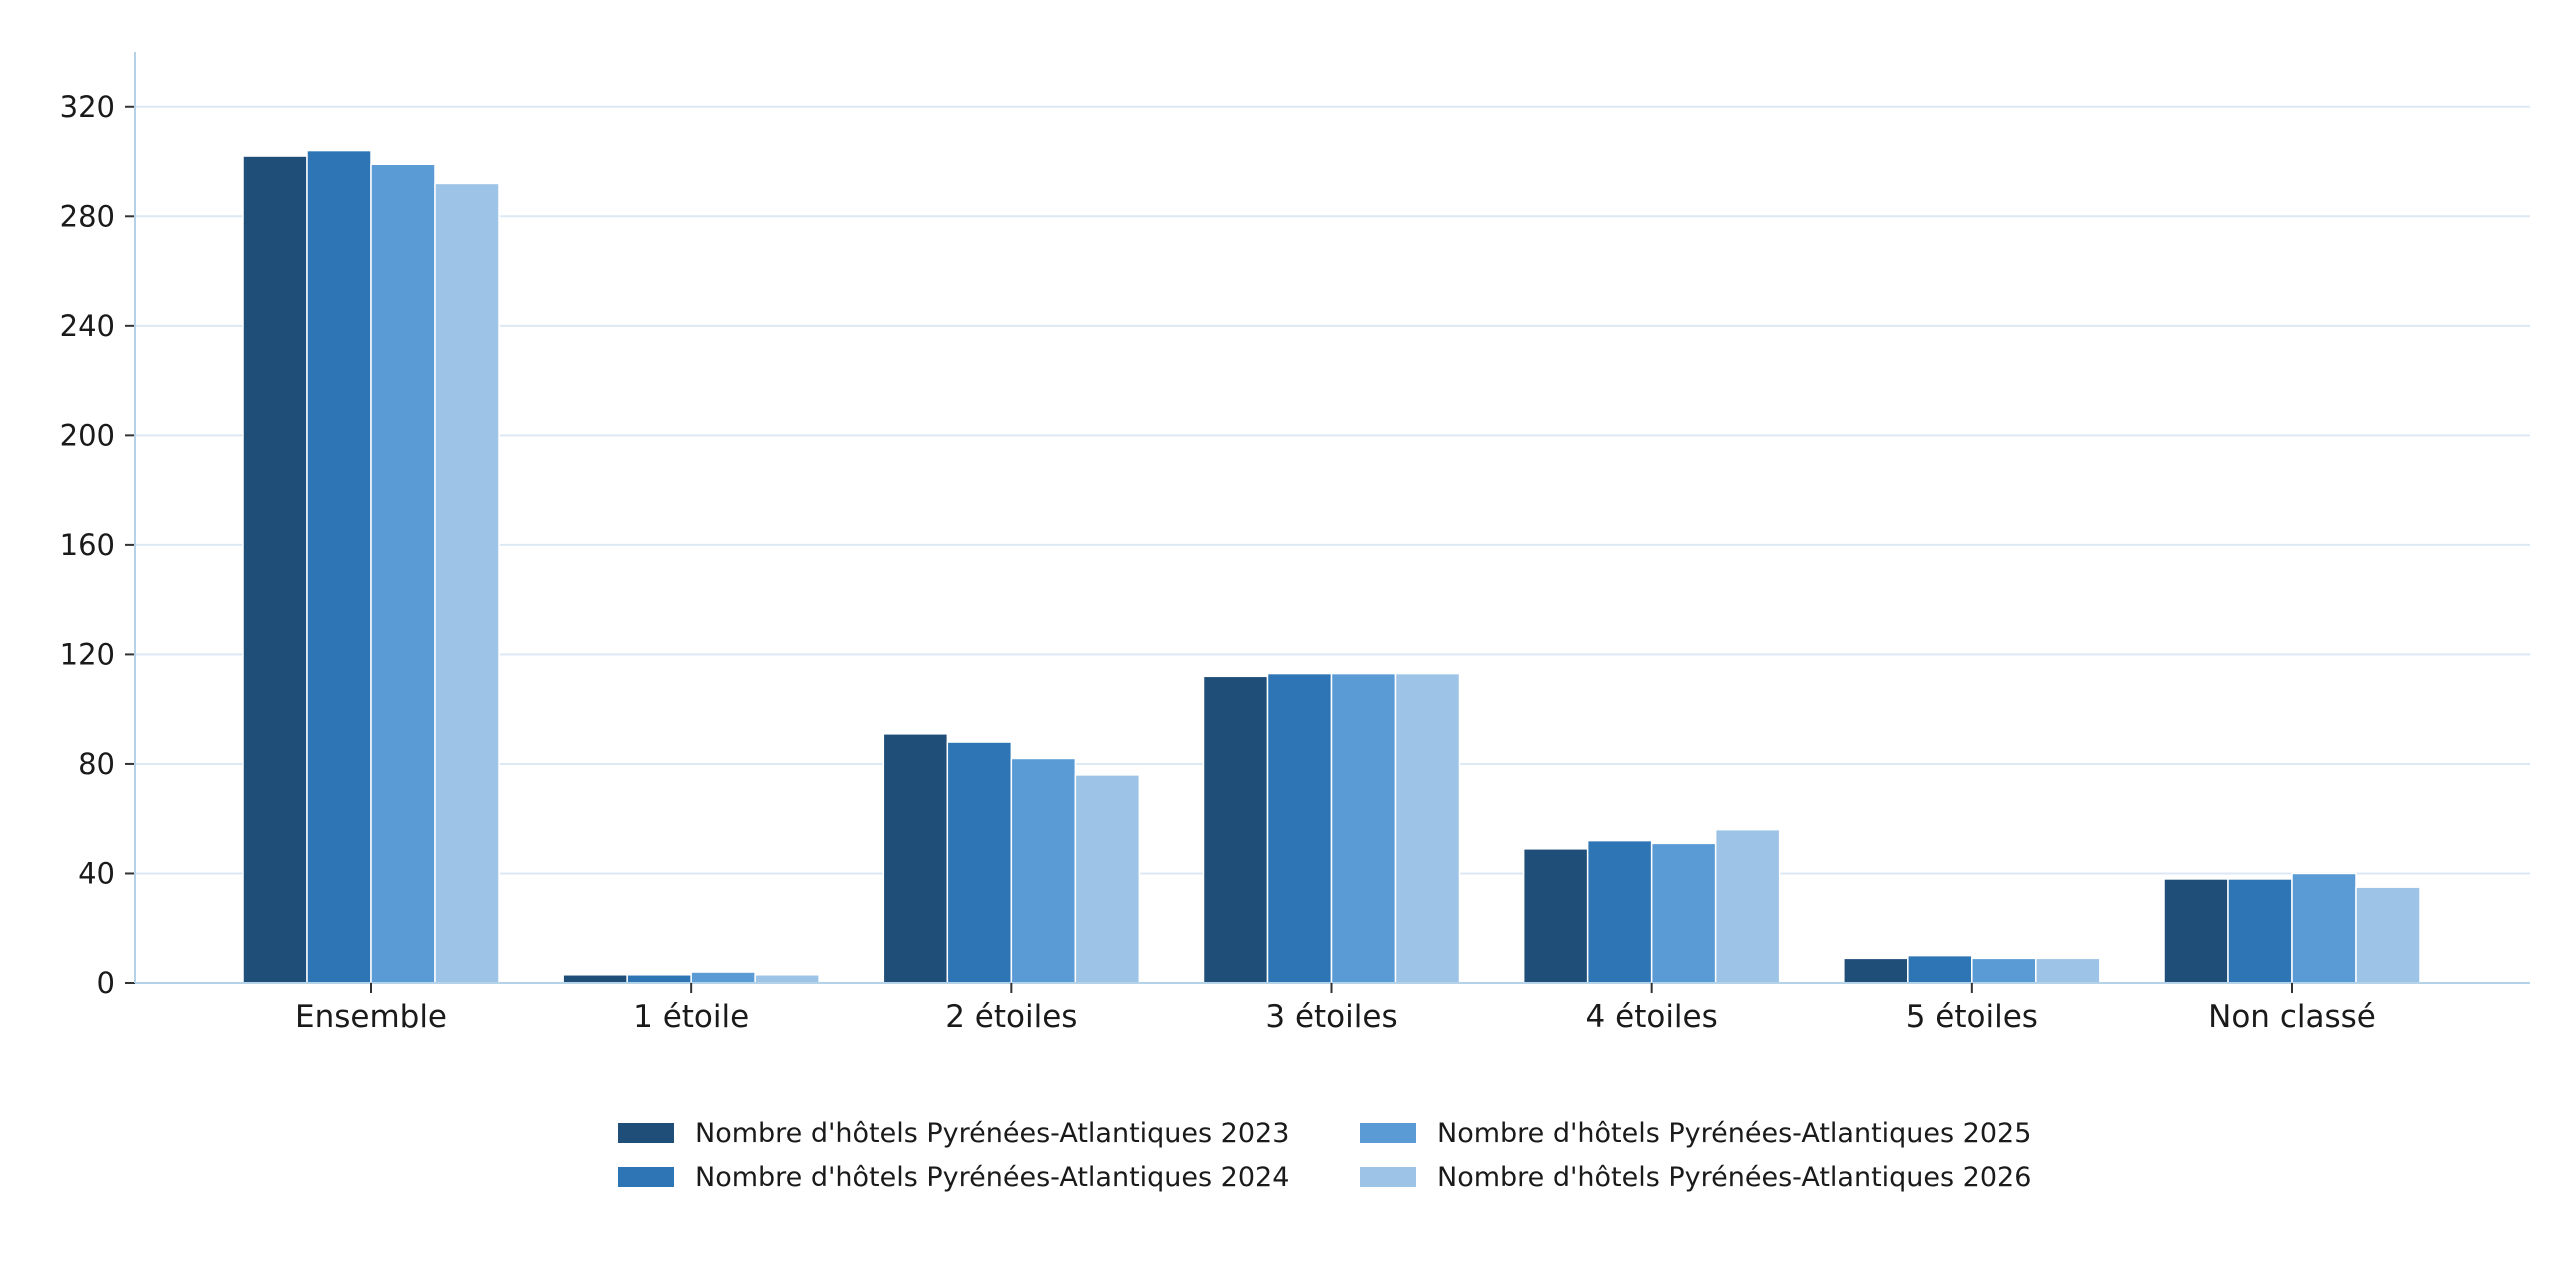 The height and width of the screenshot is (1276, 2574). I want to click on x-tick-label: Non classé, so click(2292, 1017).